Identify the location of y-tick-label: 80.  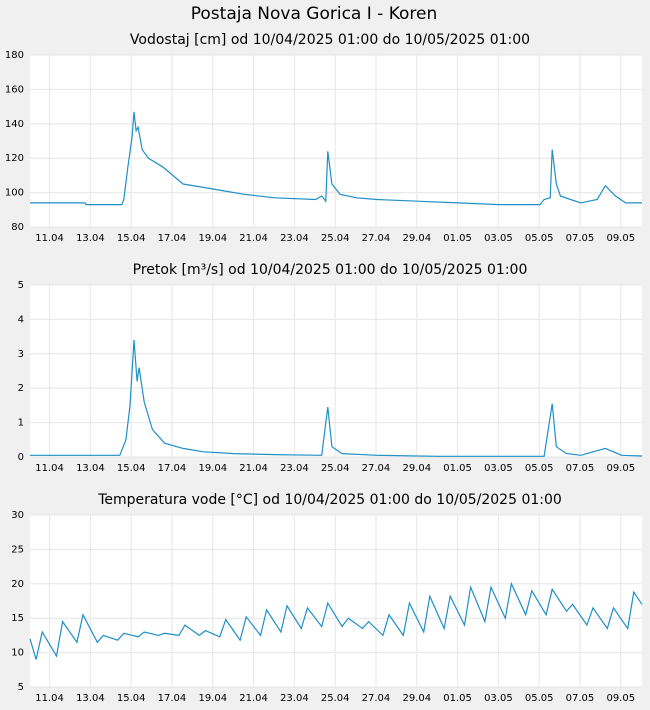
(17, 227).